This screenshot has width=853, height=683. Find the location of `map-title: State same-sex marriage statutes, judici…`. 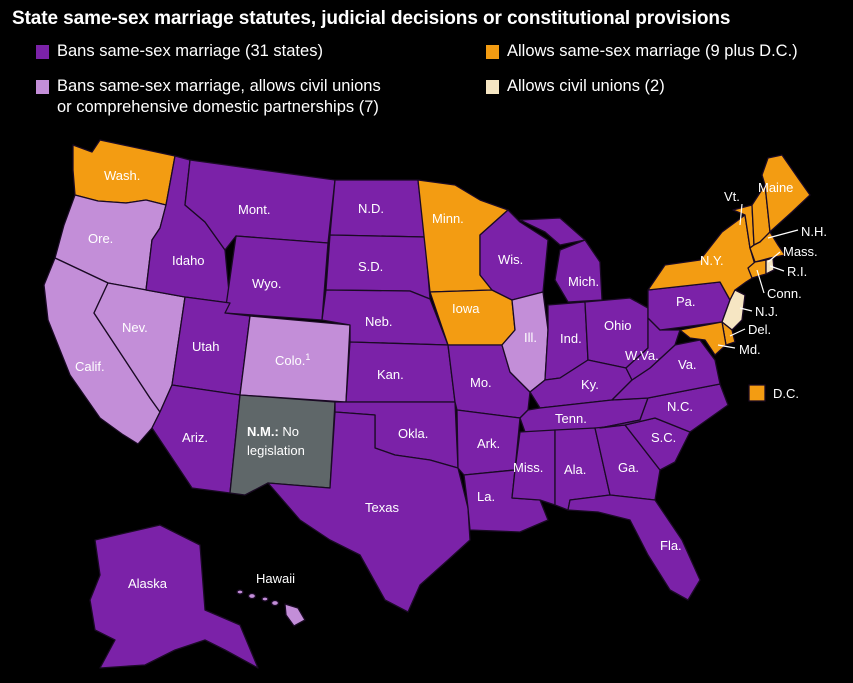

map-title: State same-sex marriage statutes, judici… is located at coordinates (371, 18).